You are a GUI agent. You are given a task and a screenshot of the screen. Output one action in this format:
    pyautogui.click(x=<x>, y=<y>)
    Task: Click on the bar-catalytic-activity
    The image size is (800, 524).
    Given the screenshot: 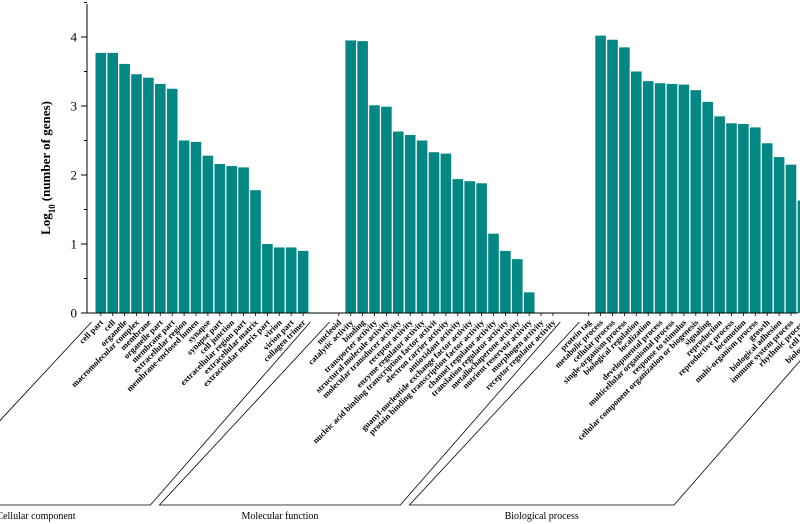 What is the action you would take?
    pyautogui.click(x=350, y=176)
    